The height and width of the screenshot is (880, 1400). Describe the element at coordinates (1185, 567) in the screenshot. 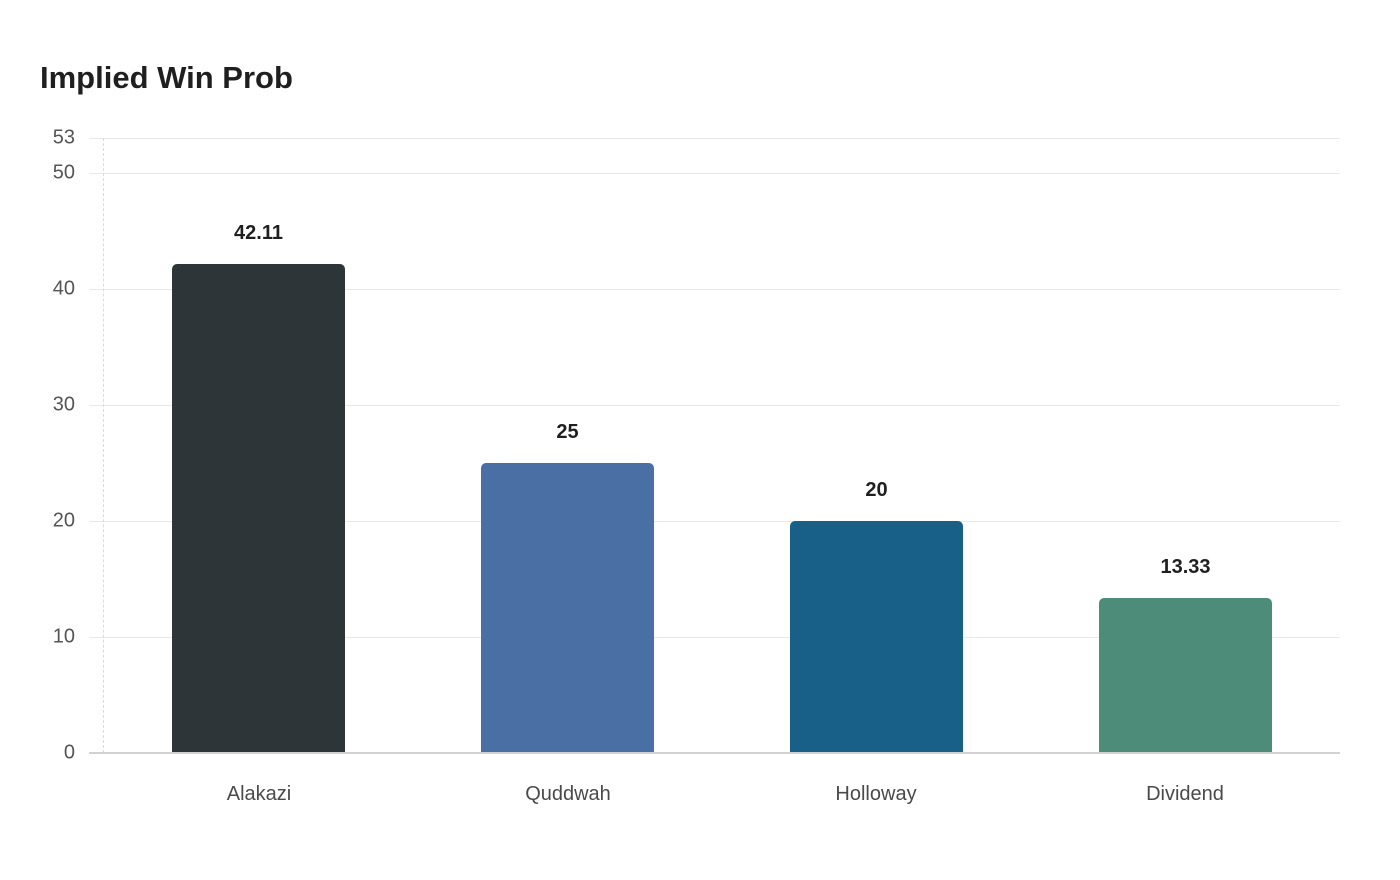

I see `bar-value-label: 13.33` at that location.